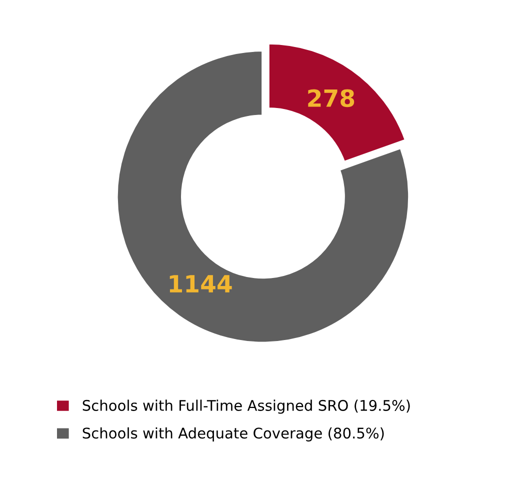  What do you see at coordinates (331, 98) in the screenshot?
I see `data-label: 278` at bounding box center [331, 98].